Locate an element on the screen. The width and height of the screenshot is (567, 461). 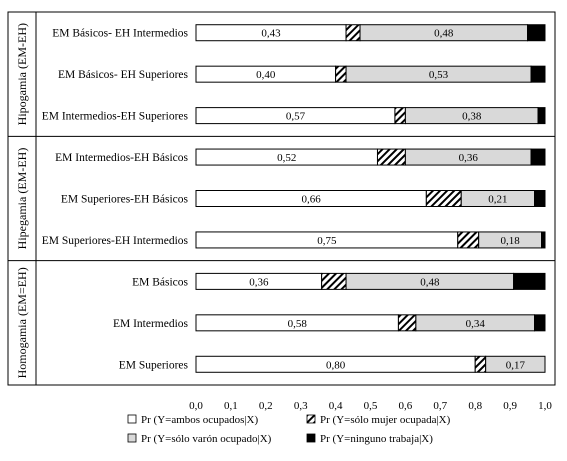
group-label: Hipogamia (EM-EH) is located at coordinates (22, 74).